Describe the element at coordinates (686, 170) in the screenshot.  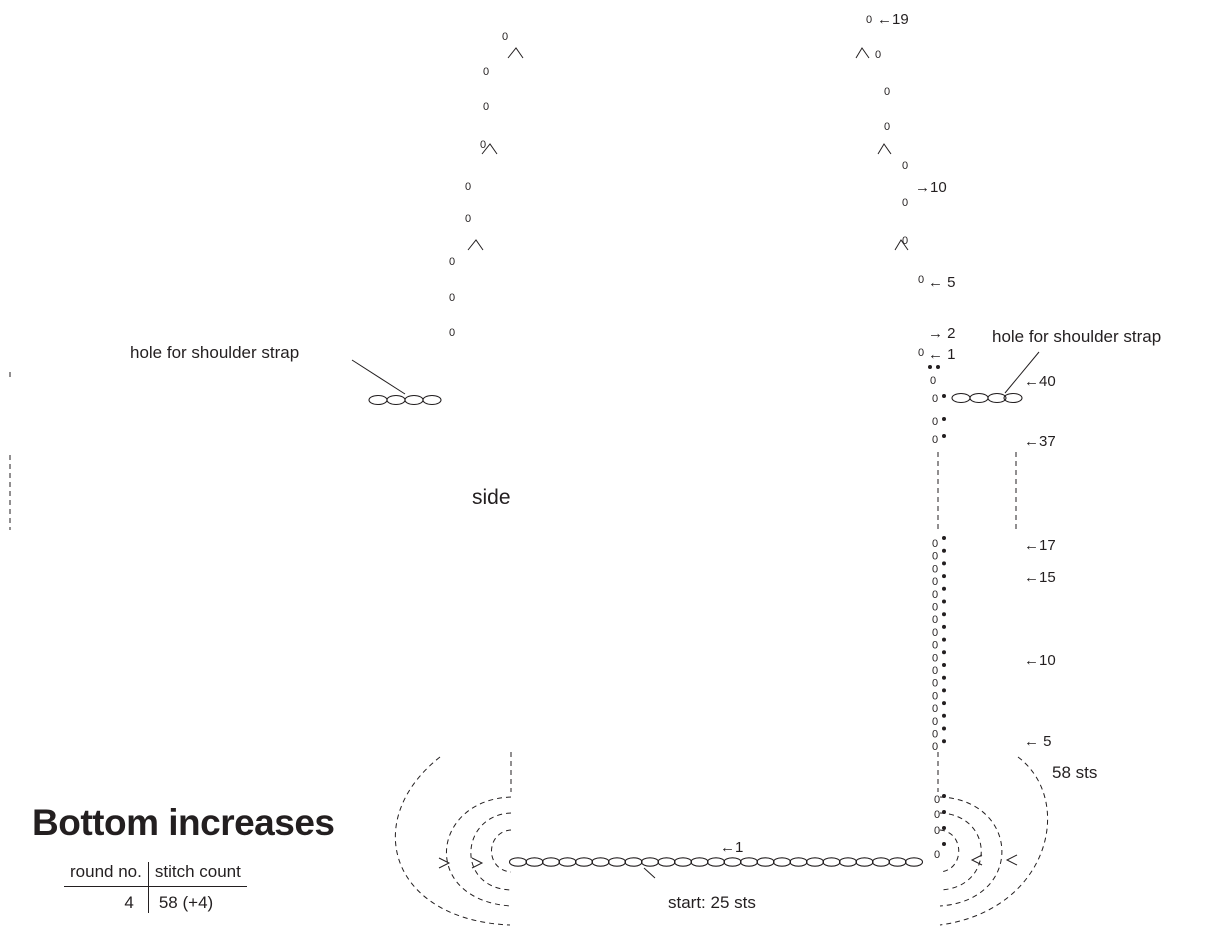
I see `shoulder-strap-stitches` at that location.